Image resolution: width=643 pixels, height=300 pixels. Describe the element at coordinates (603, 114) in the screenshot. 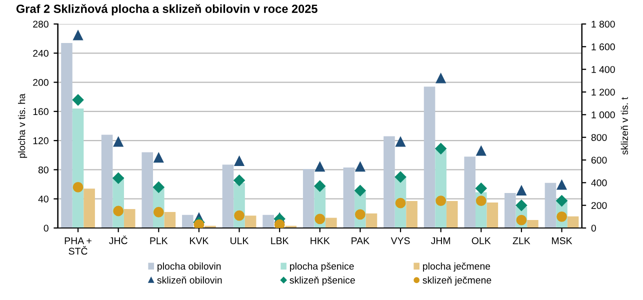

I see `y2-tick-label: 1 000` at that location.